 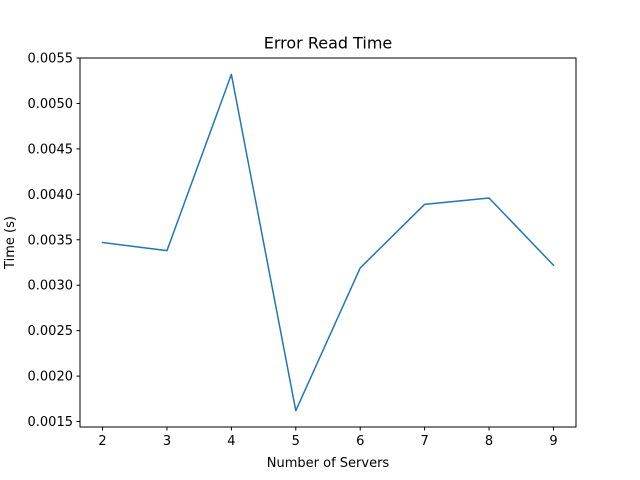 What do you see at coordinates (51, 331) in the screenshot?
I see `y-tick-label: 0.0025` at bounding box center [51, 331].